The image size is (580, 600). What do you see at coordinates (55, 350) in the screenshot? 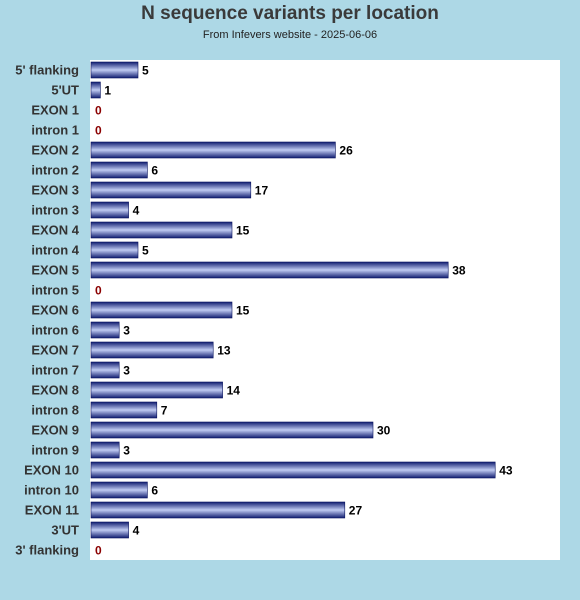
I see `category-label: EXON 7` at bounding box center [55, 350].